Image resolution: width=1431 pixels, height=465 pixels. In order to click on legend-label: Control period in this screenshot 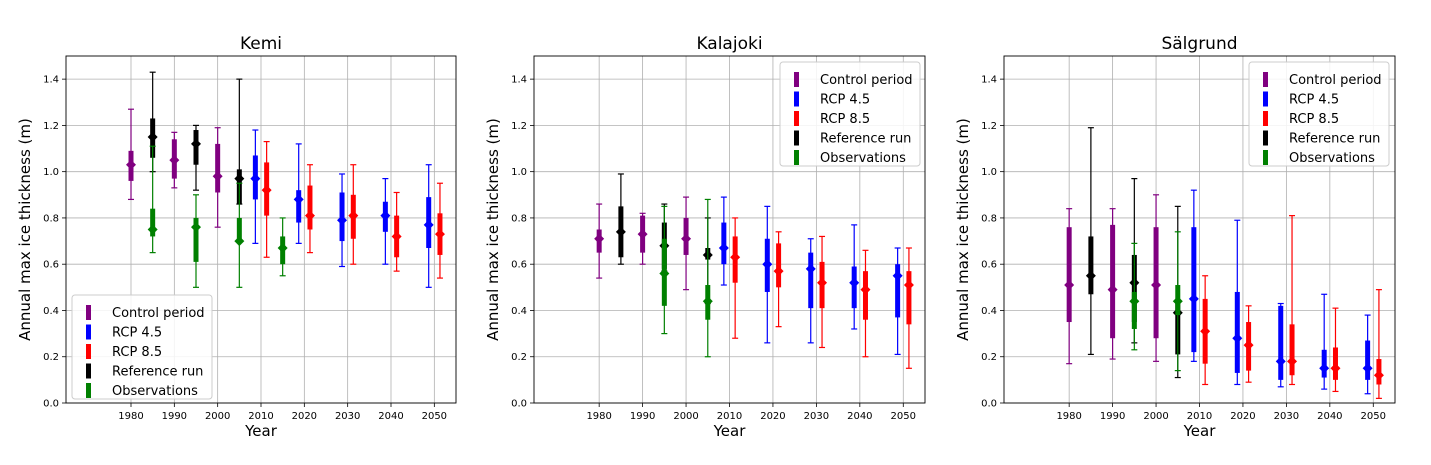, I will do `click(158, 313)`.